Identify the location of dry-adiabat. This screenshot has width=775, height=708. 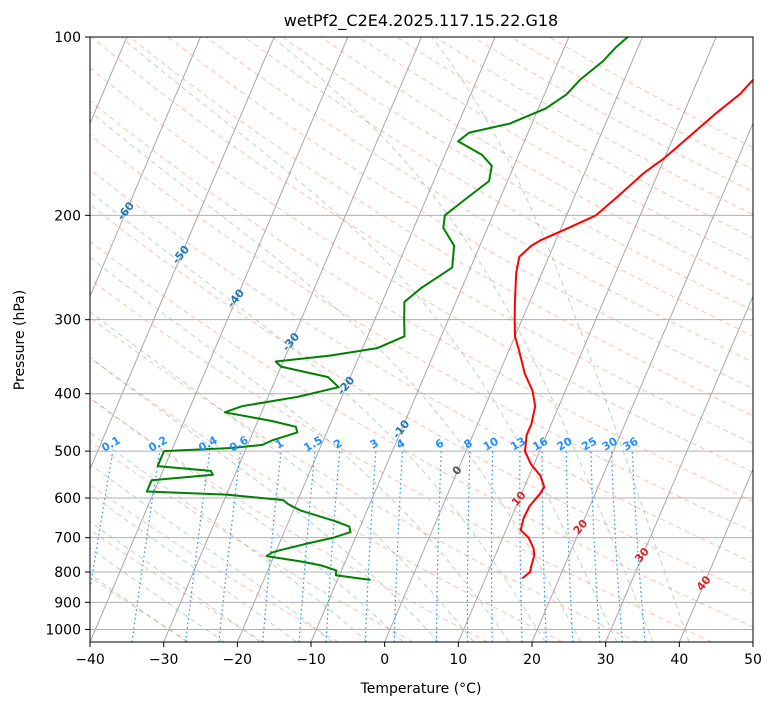
(214, 563).